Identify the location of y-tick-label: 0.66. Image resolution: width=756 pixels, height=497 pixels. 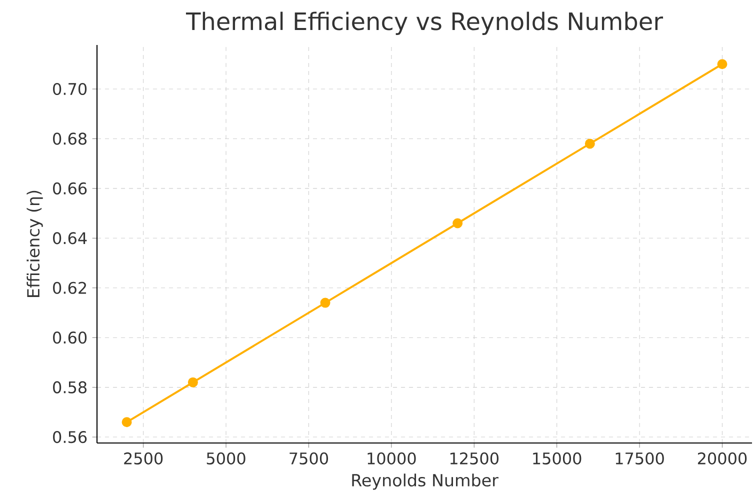
(70, 188).